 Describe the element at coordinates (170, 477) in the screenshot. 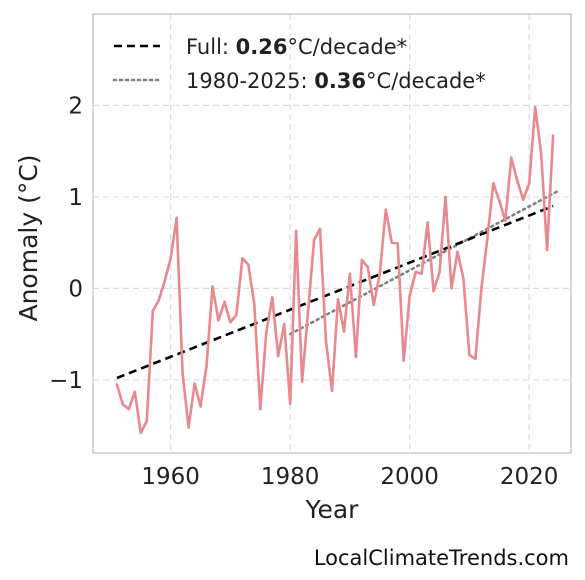

I see `x-tick-label: 1960` at that location.